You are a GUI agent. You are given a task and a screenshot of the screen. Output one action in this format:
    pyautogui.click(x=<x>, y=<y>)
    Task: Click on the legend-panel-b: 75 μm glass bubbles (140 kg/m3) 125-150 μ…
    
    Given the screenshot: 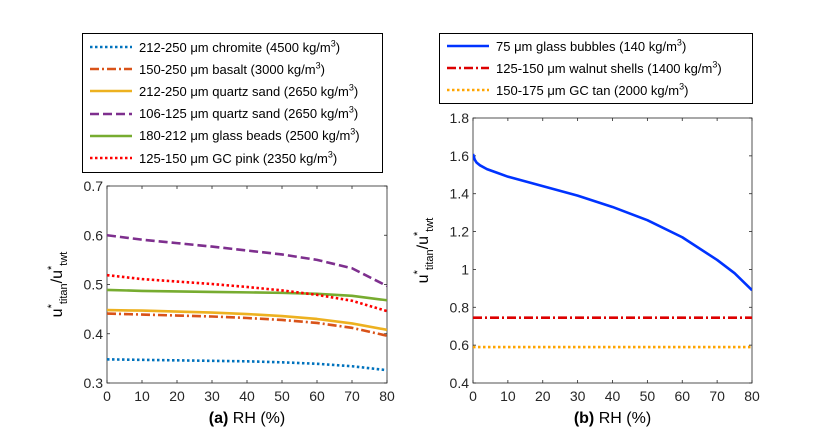 What is the action you would take?
    pyautogui.click(x=596, y=68)
    